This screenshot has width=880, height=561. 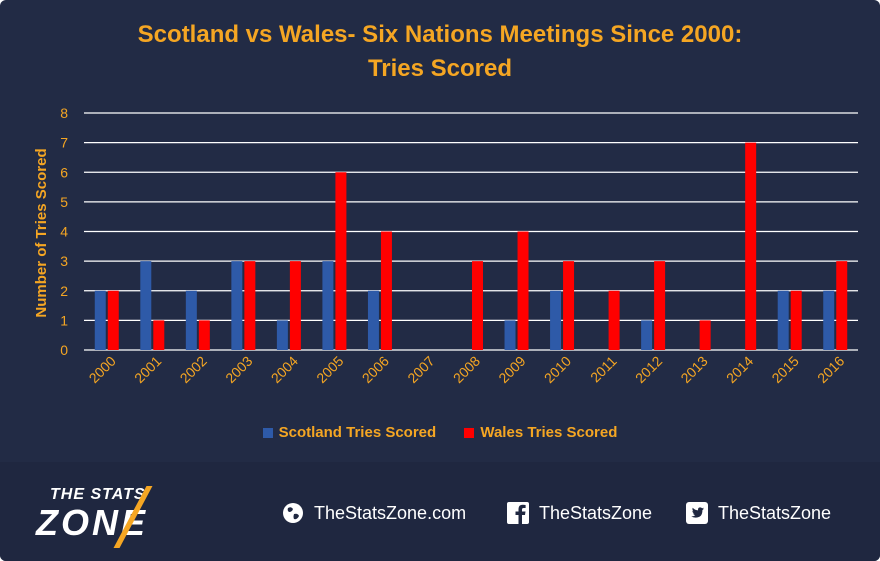 What do you see at coordinates (267, 432) in the screenshot?
I see `legend-swatch-scotland` at bounding box center [267, 432].